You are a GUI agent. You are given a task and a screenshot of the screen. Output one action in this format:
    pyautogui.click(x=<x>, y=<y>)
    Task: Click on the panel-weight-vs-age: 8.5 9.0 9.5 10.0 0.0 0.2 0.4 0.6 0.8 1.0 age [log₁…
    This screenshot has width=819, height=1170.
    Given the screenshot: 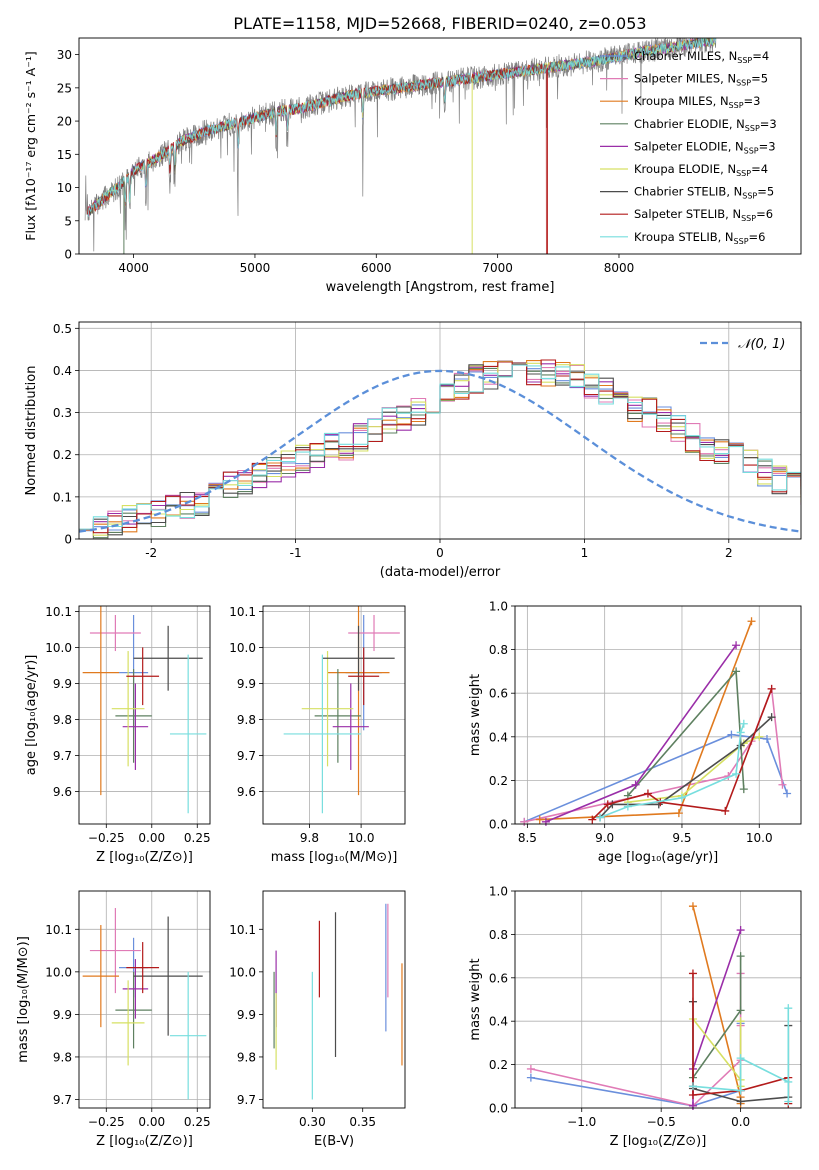 What is the action you would take?
    pyautogui.click(x=635, y=732)
    